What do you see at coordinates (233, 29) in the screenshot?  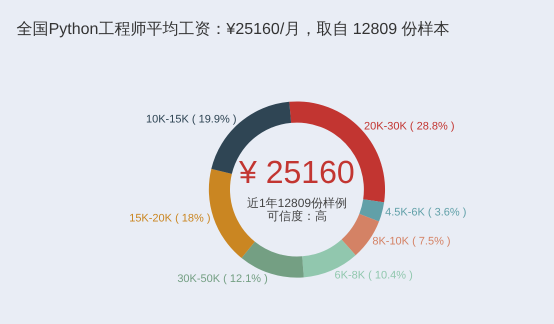 I see `chart-title: 全国Python工程师平均工资：¥25160/月，取自 12809 份样本` at bounding box center [233, 29].